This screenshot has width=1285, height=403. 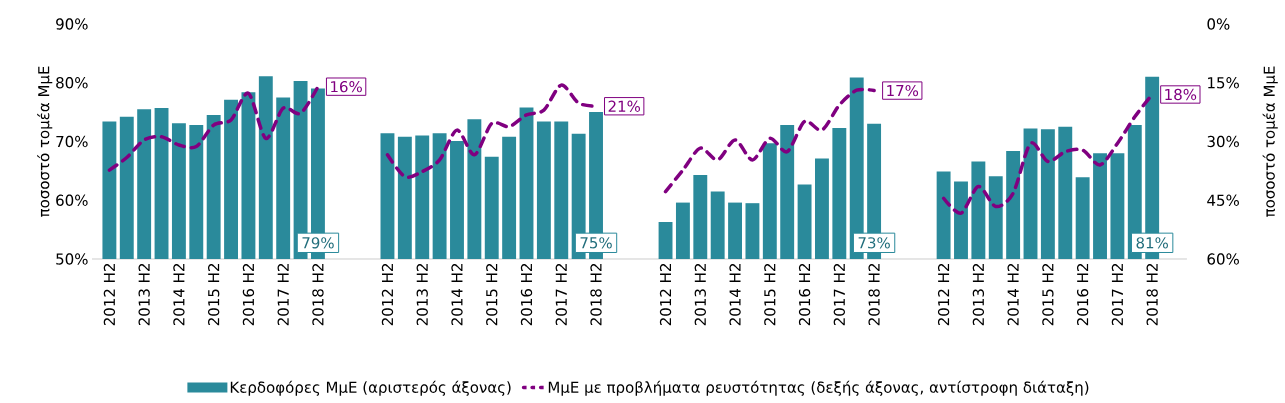 I want to click on legend-label: Κερδοφόρες ΜμΕ (αριστερός άξονας), so click(x=370, y=388).